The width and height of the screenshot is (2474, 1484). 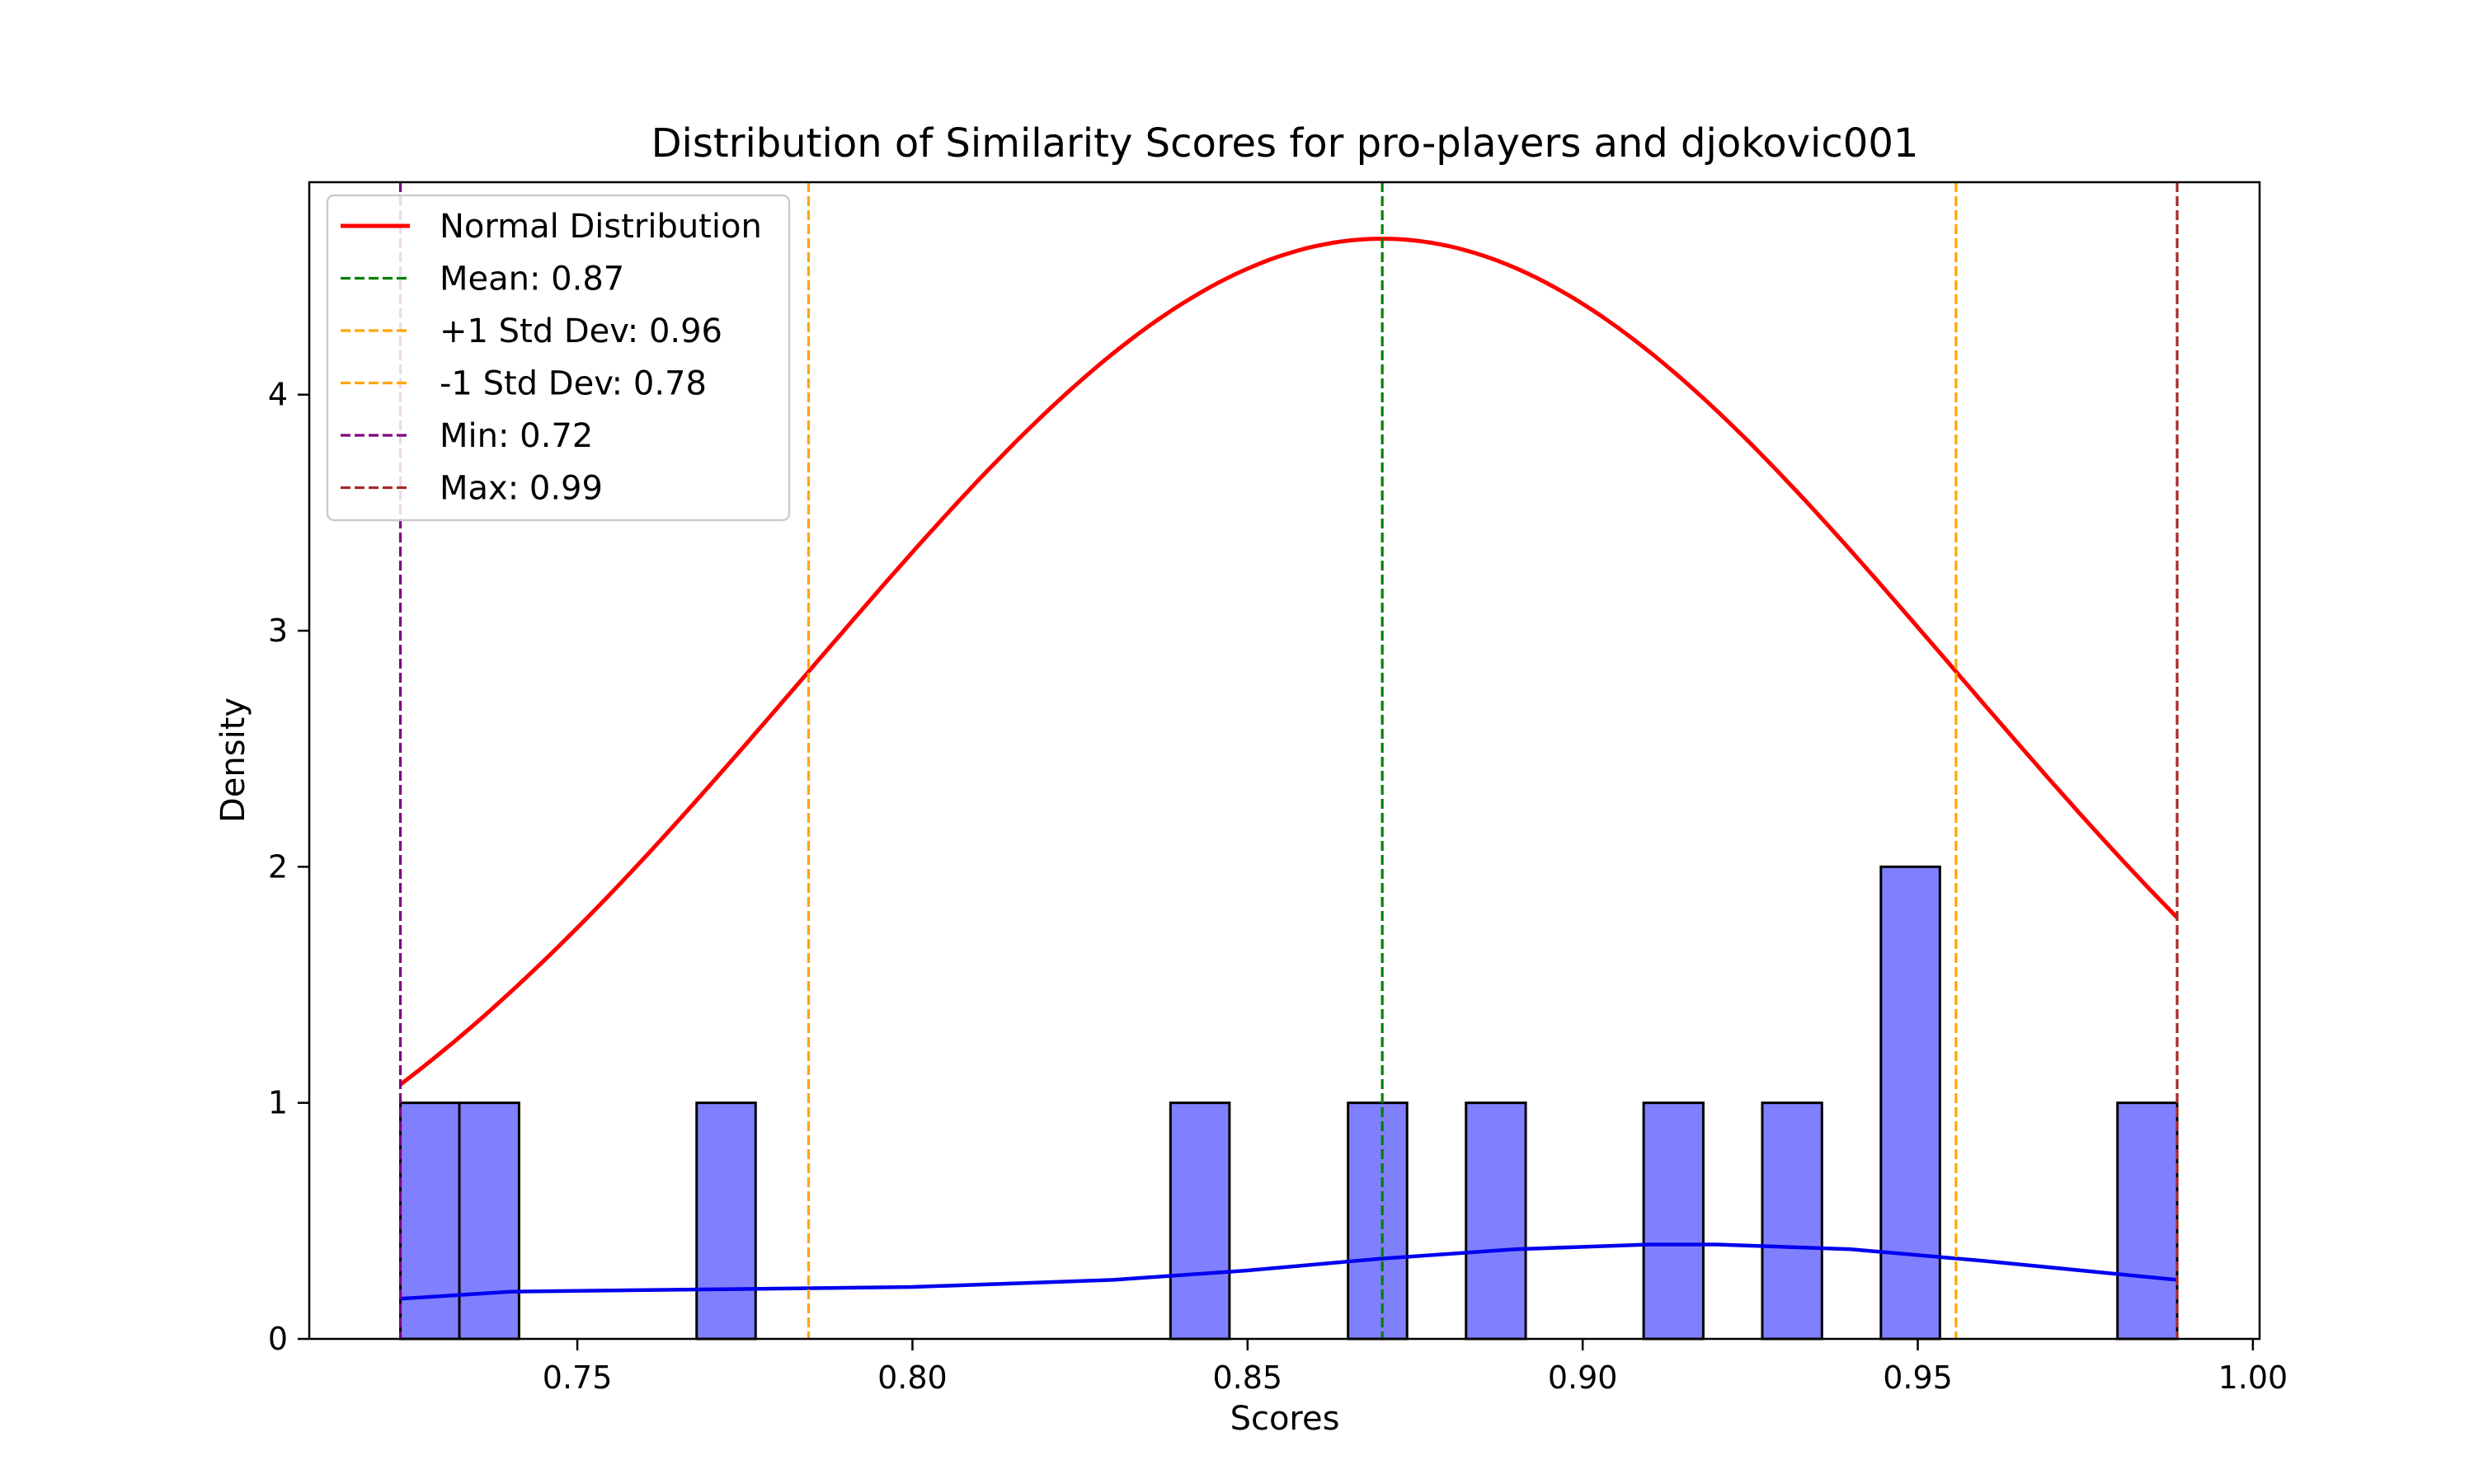 I want to click on legend-label-4: -1 Std Dev: 0.78, so click(x=573, y=384).